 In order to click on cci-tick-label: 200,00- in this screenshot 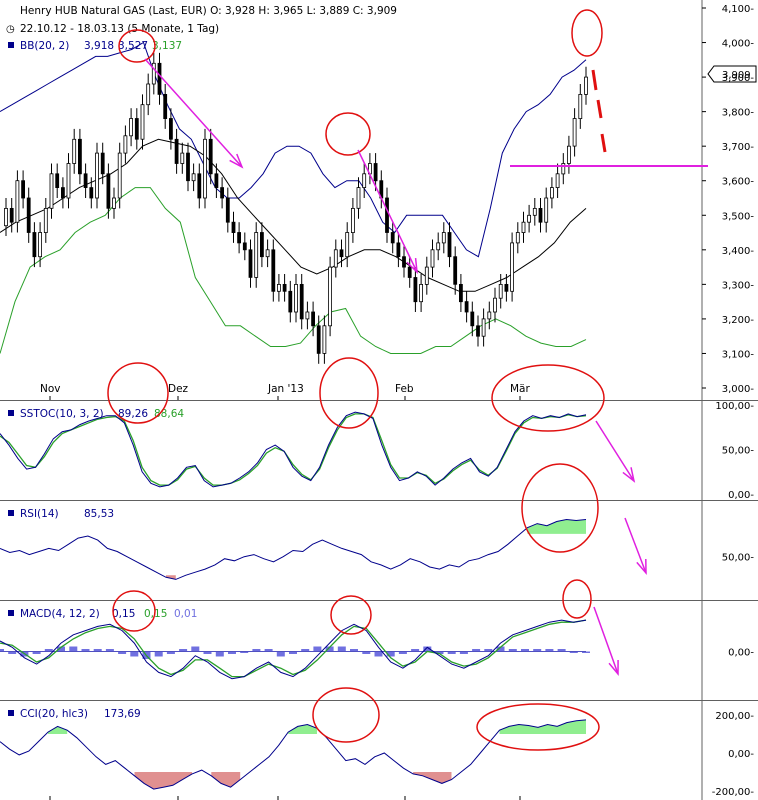, I will do `click(734, 716)`.